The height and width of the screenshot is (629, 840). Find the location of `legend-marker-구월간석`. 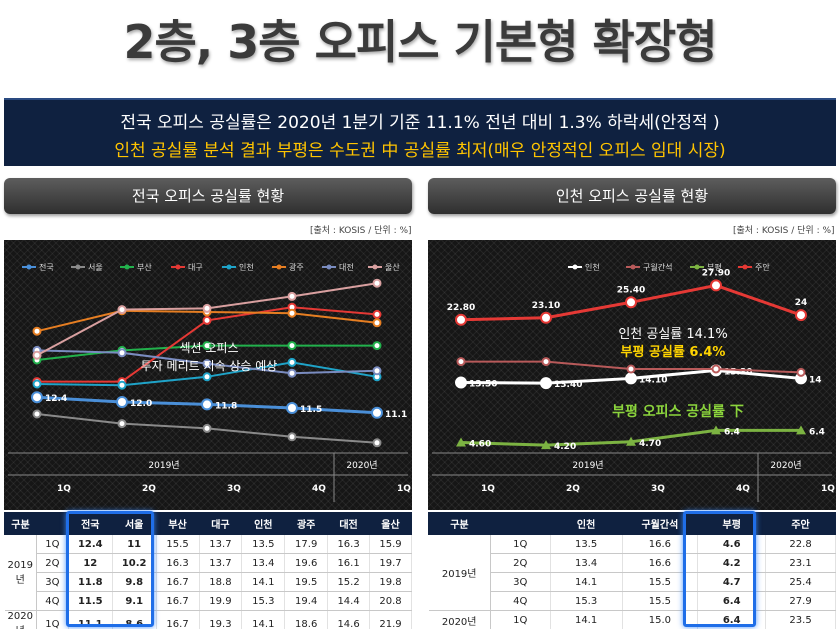

legend-marker-구월간석 is located at coordinates (633, 267).